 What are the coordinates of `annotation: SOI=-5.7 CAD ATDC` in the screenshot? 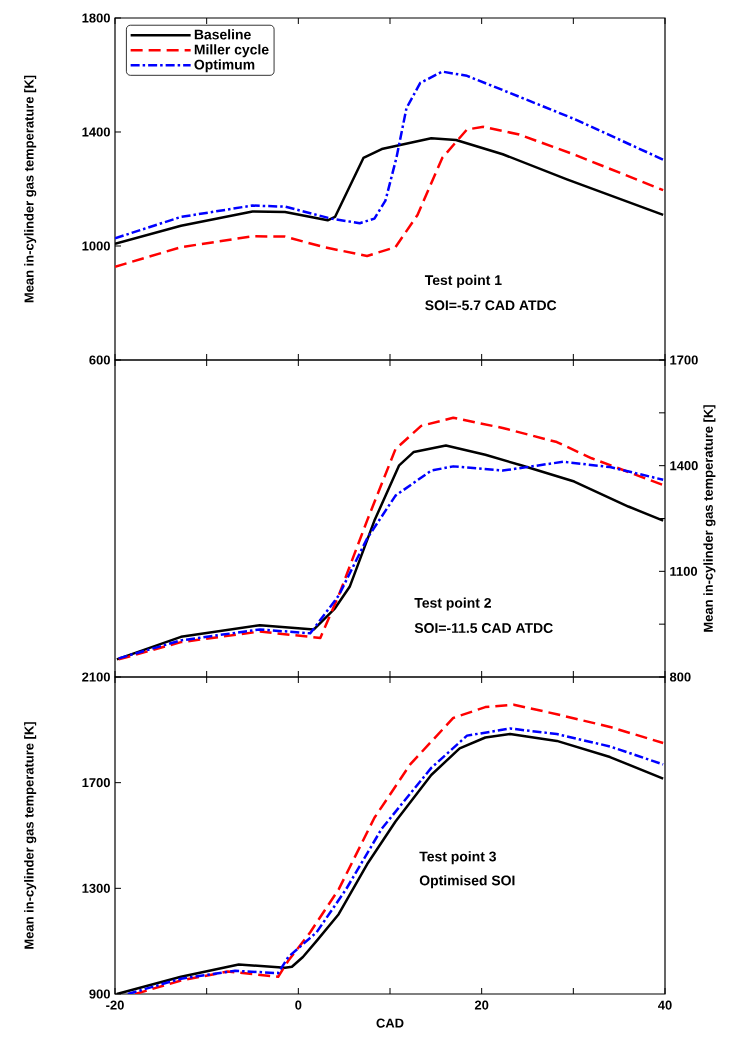 It's located at (491, 305).